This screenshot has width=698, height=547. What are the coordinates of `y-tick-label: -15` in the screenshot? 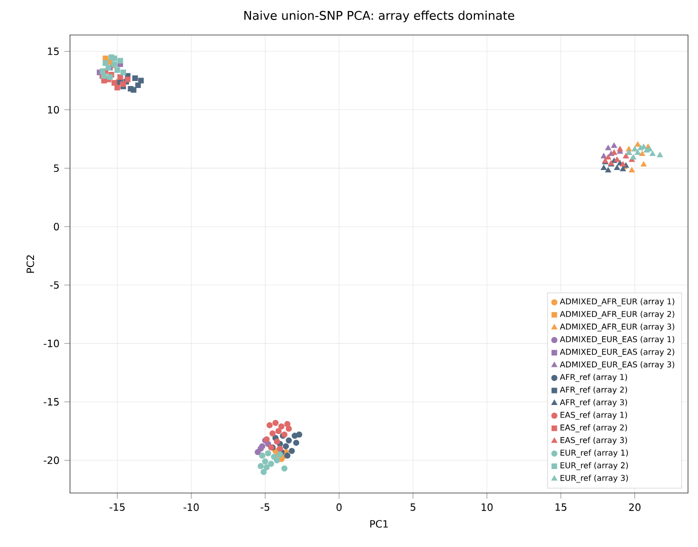 It's located at (51, 402).